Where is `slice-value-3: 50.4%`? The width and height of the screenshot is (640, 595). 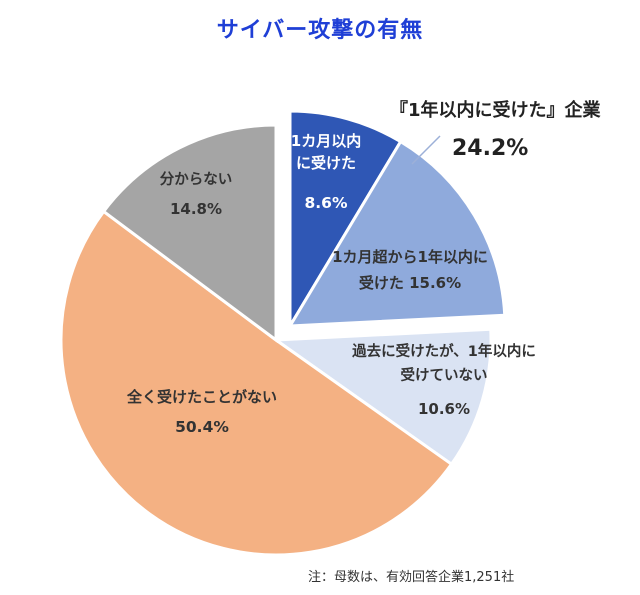
slice-value-3: 50.4% is located at coordinates (202, 427).